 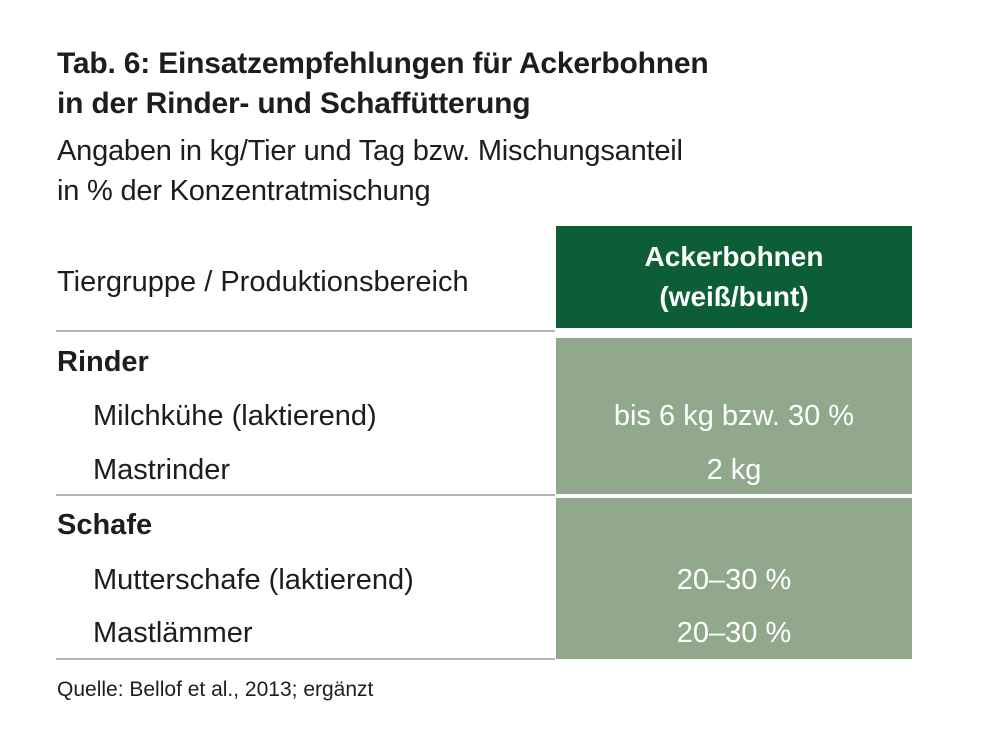 I want to click on bottom-divider, so click(x=305, y=659).